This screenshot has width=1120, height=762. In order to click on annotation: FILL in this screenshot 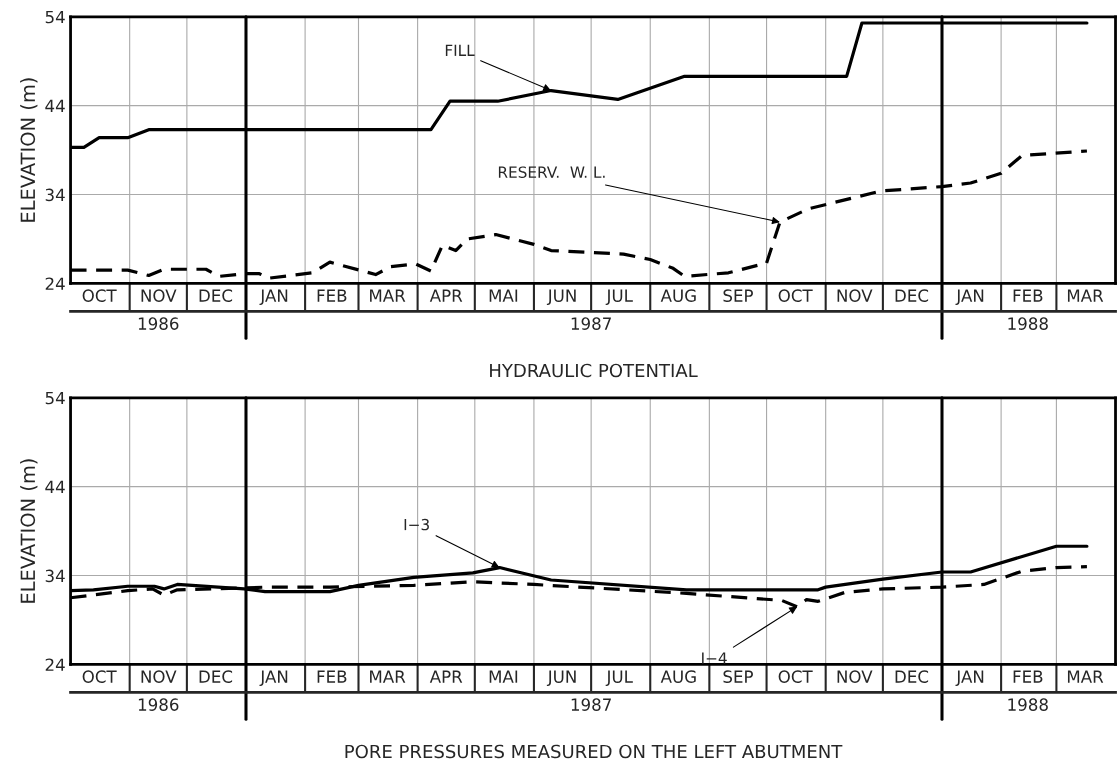, I will do `click(460, 50)`.